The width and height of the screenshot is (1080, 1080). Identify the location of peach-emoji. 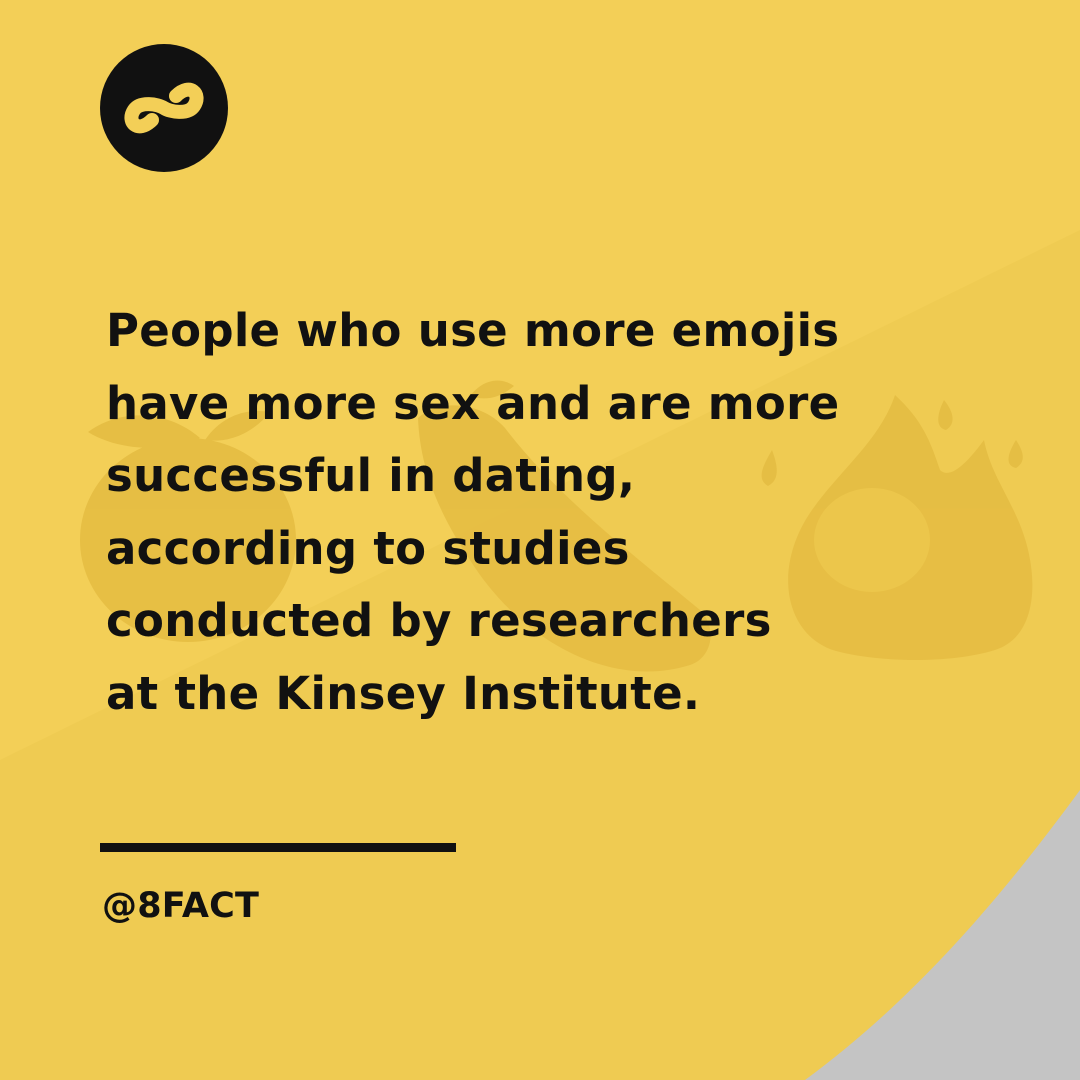
(188, 526).